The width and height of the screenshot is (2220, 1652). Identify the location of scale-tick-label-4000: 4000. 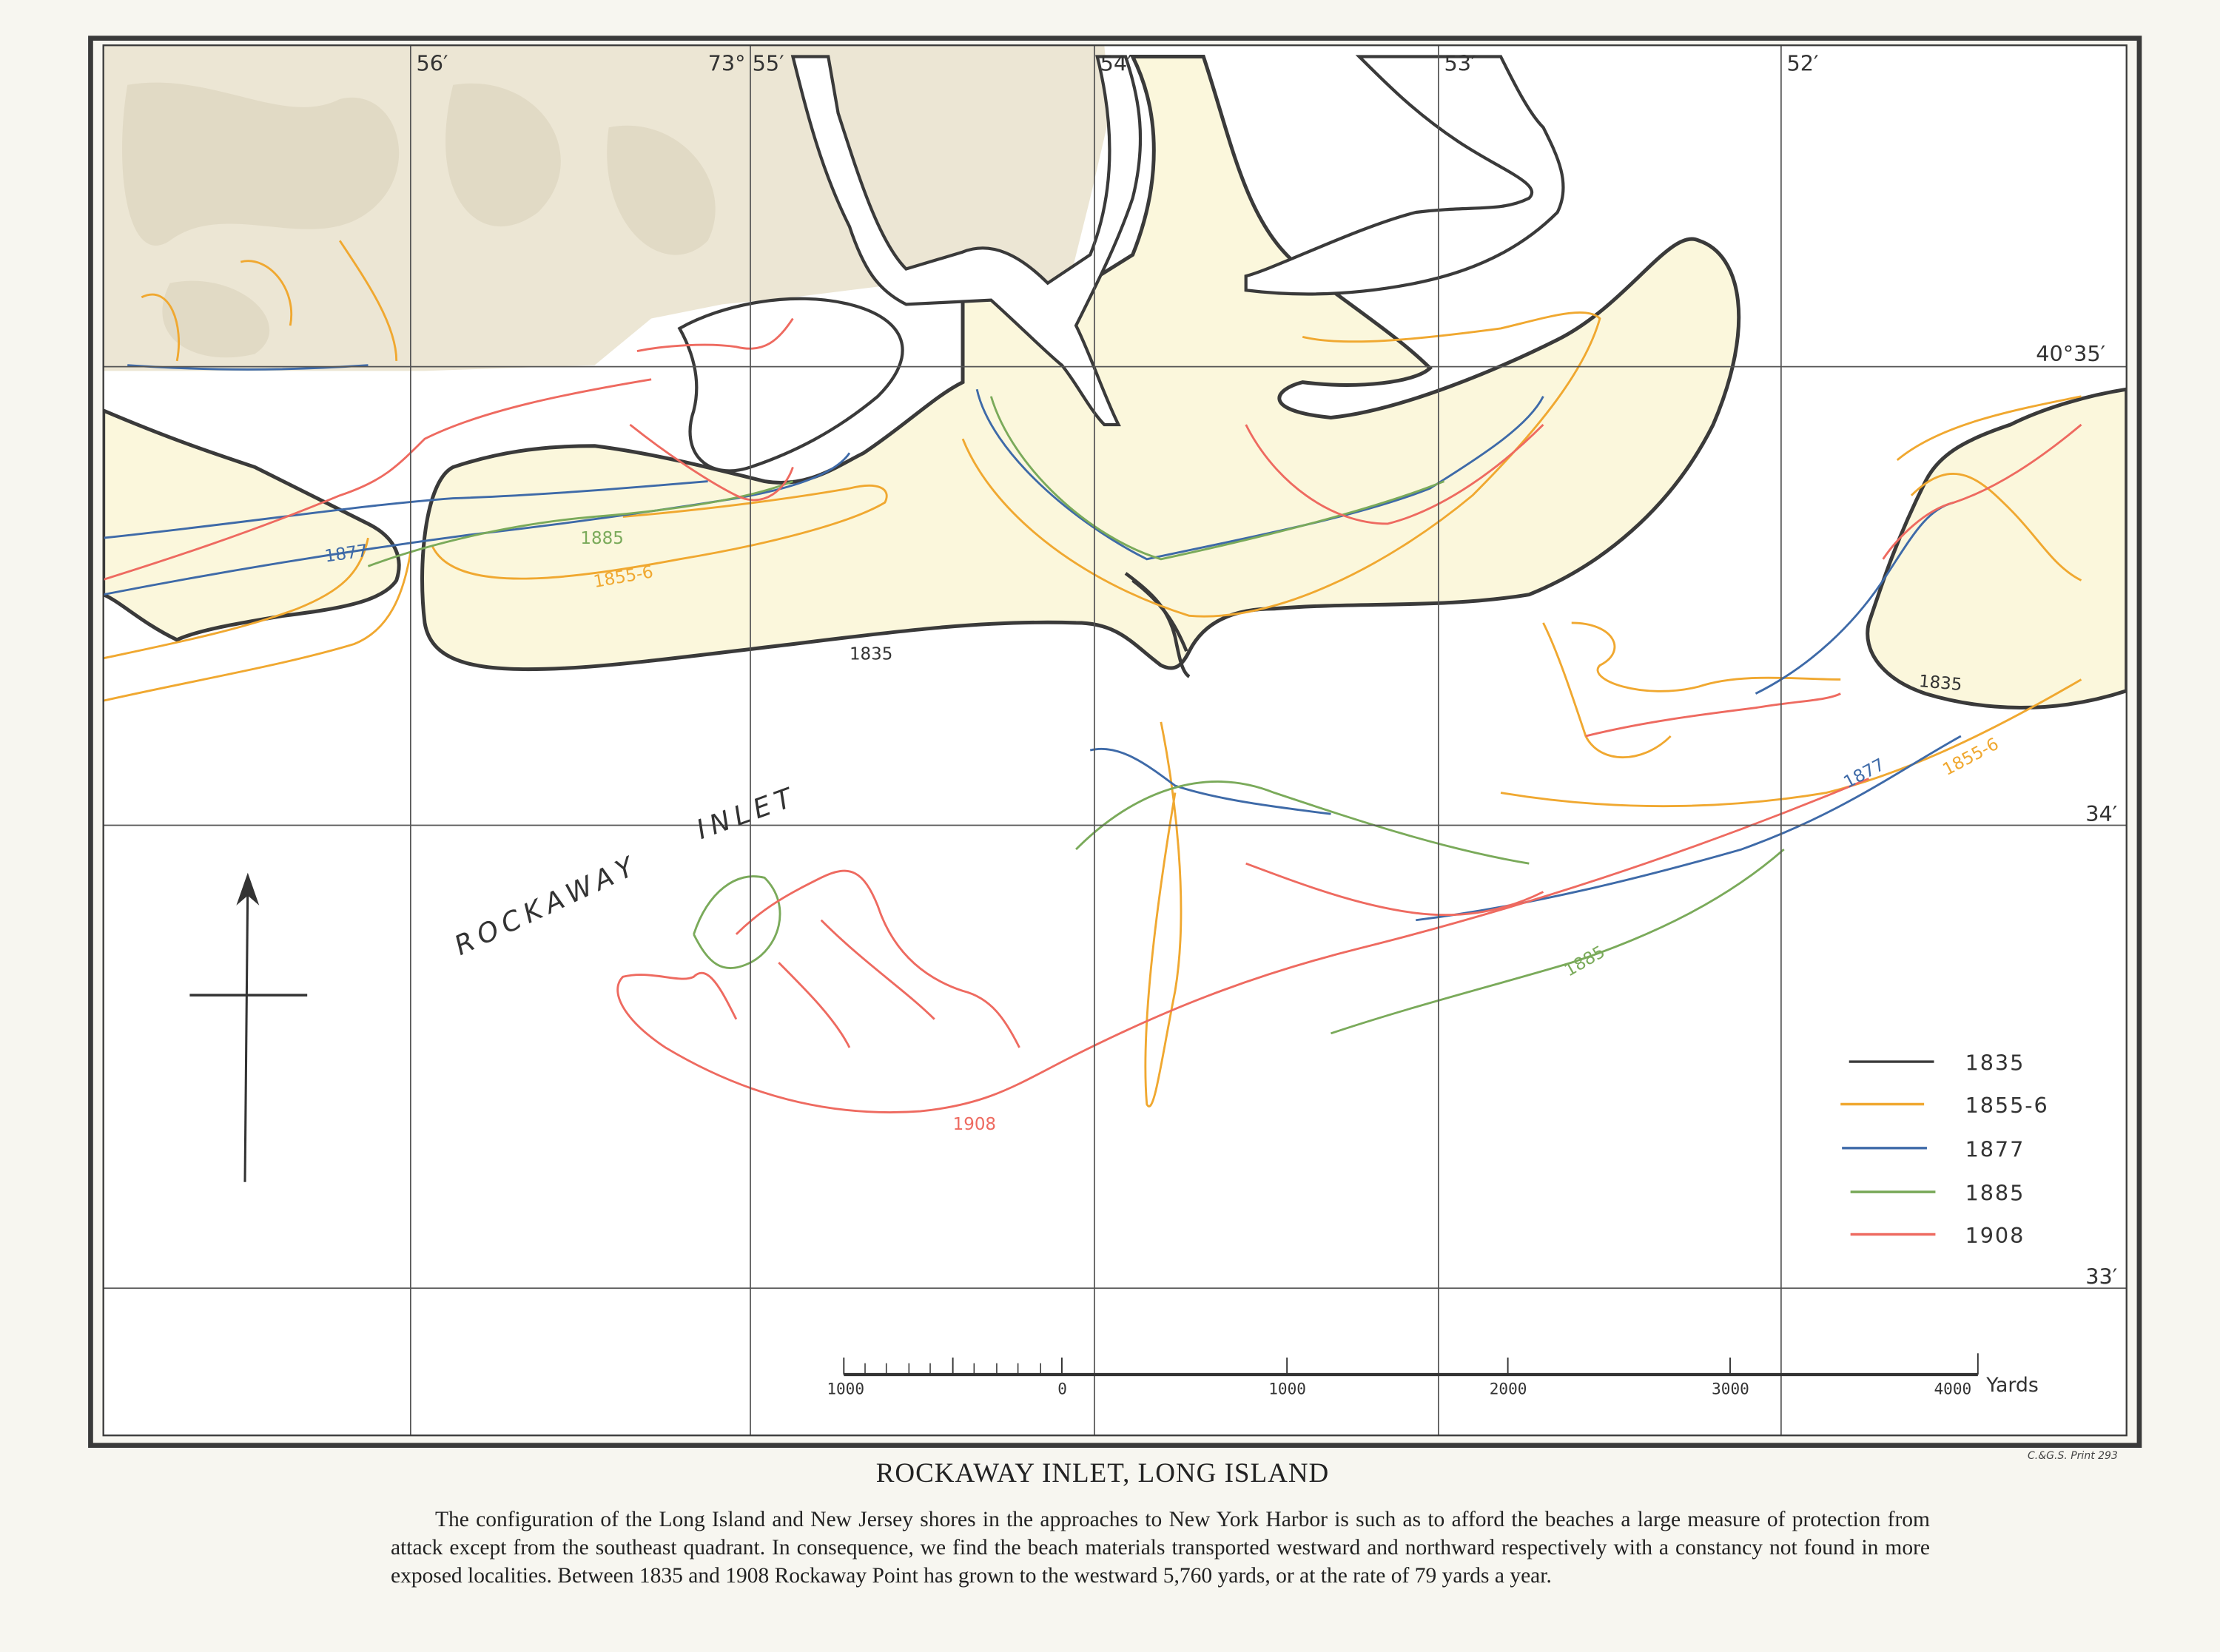
(1953, 1389).